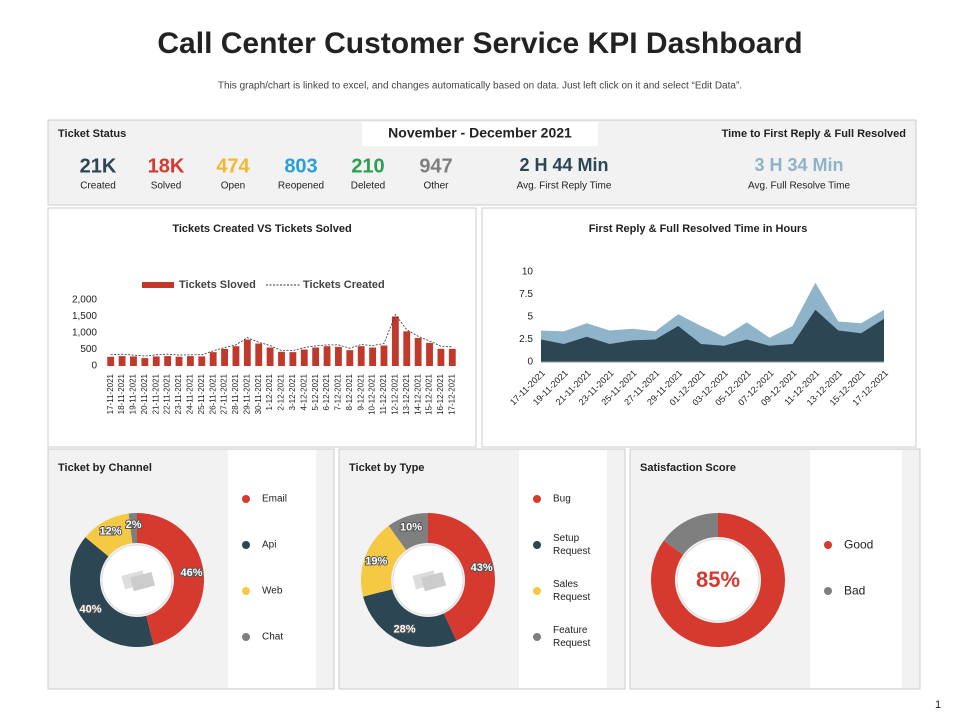  I want to click on kpi-value: 947, so click(435, 166).